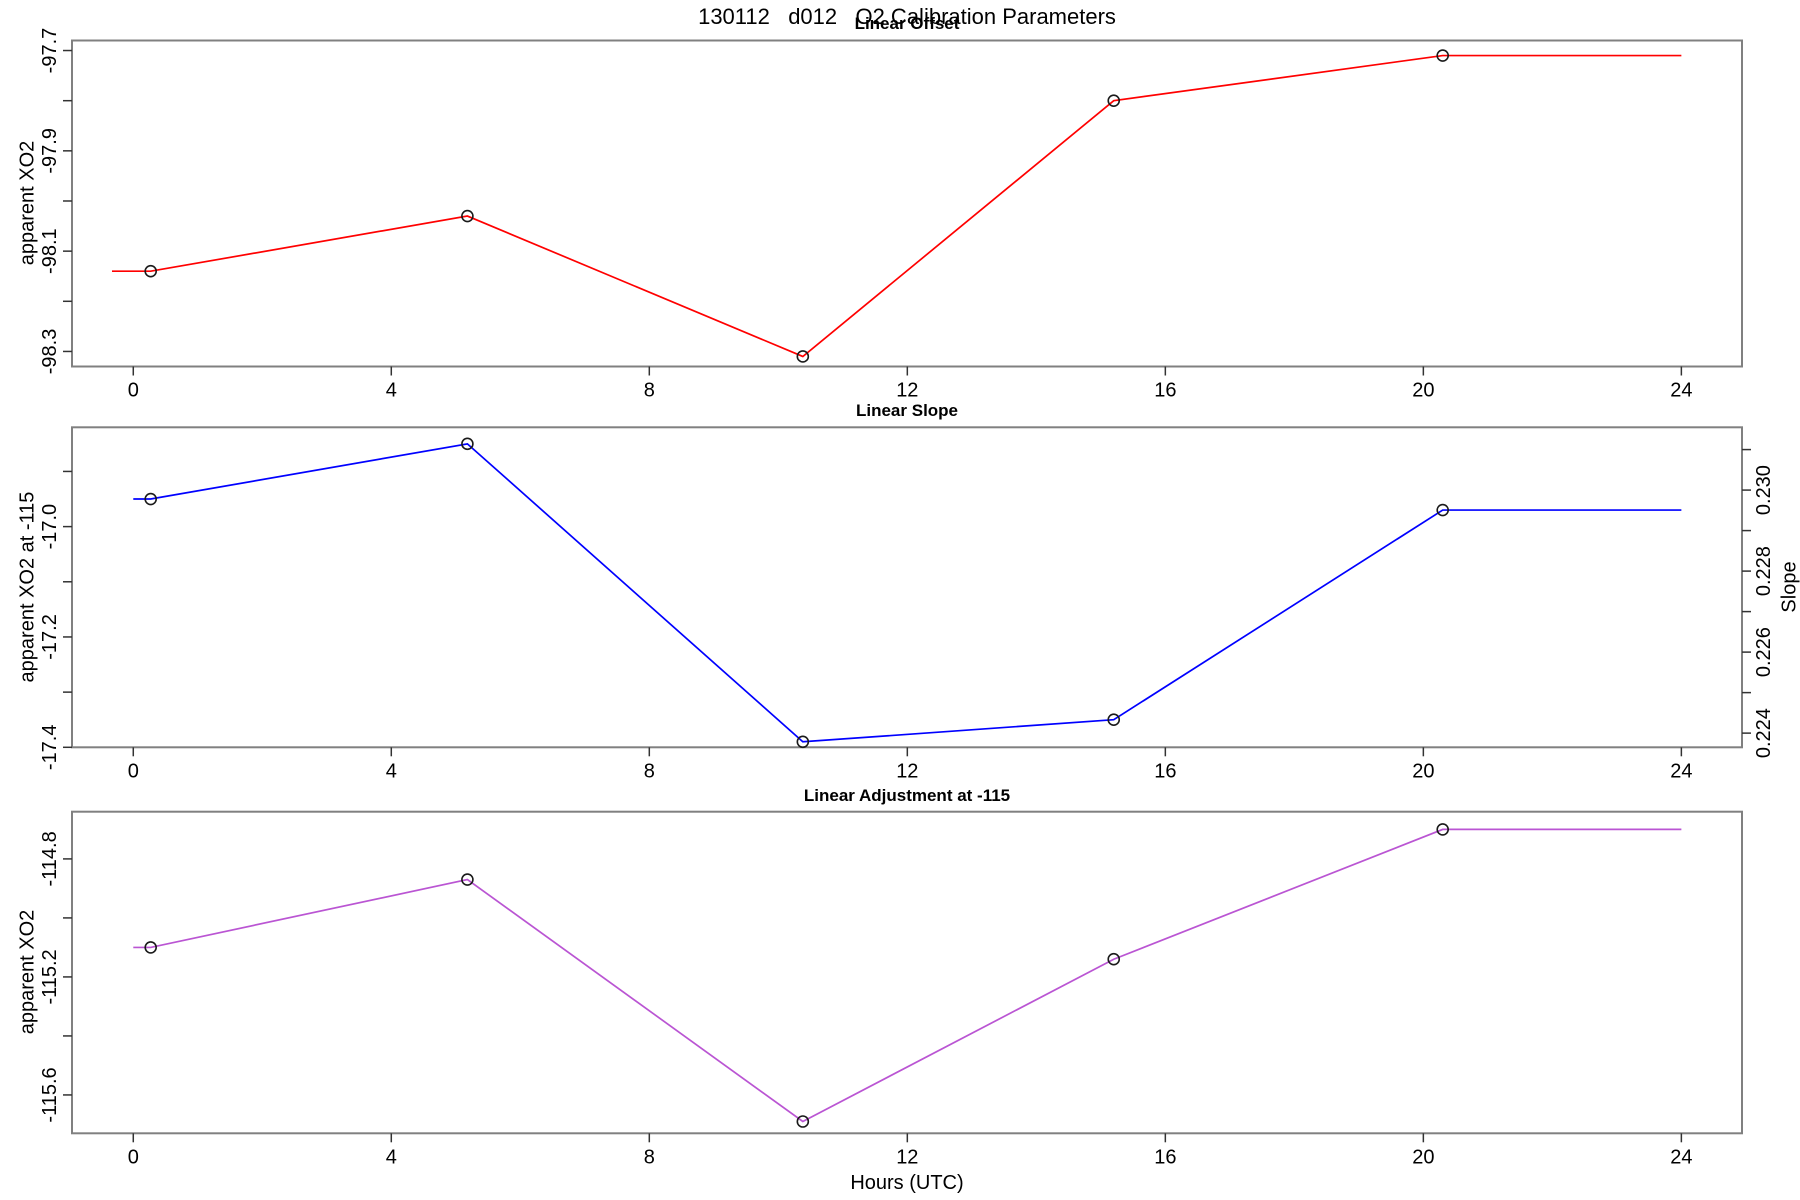 The image size is (1800, 1200). I want to click on x-axis-label: Hours (UTC), so click(907, 1183).